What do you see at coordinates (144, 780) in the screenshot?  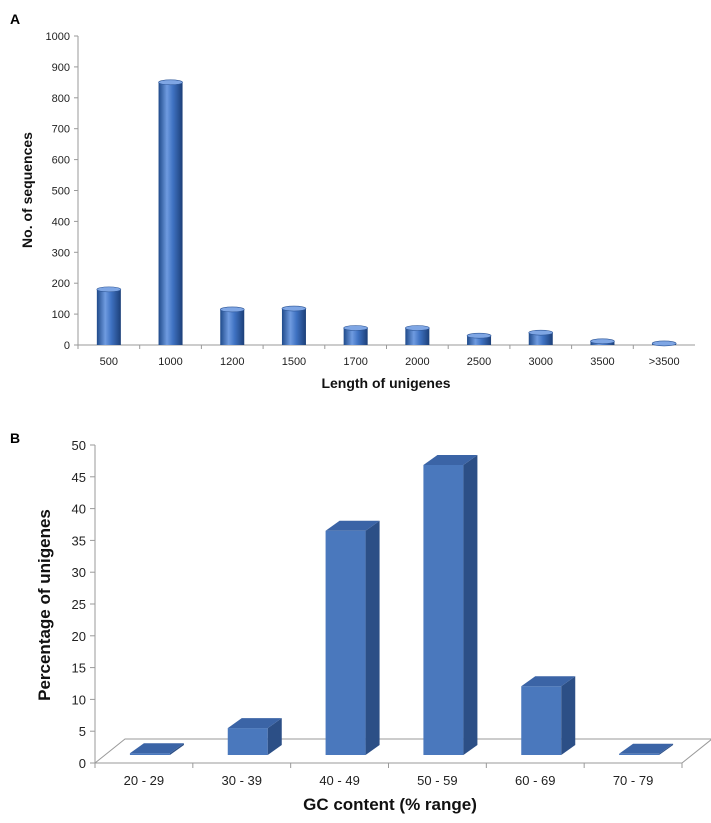 I see `chart-b-x-tick-label: 20 - 29` at bounding box center [144, 780].